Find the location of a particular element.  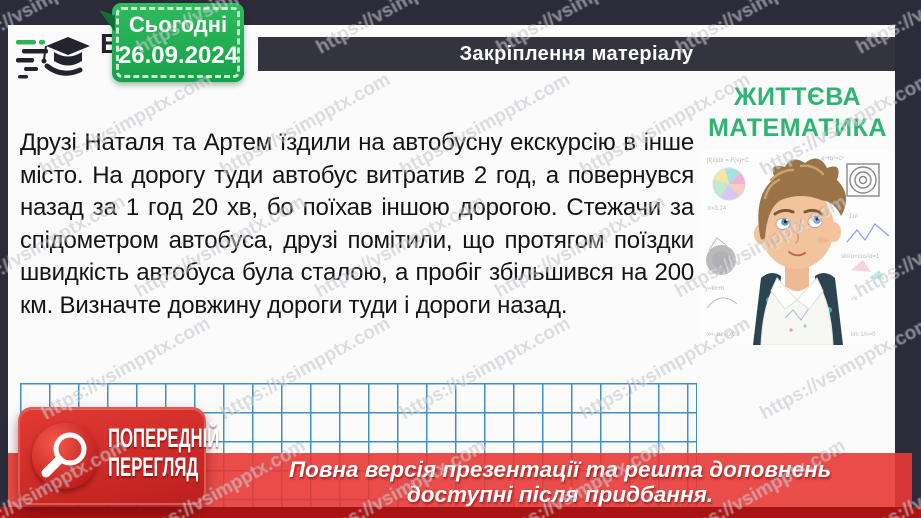

svg-text: π≈3.14 is located at coordinates (717, 209).